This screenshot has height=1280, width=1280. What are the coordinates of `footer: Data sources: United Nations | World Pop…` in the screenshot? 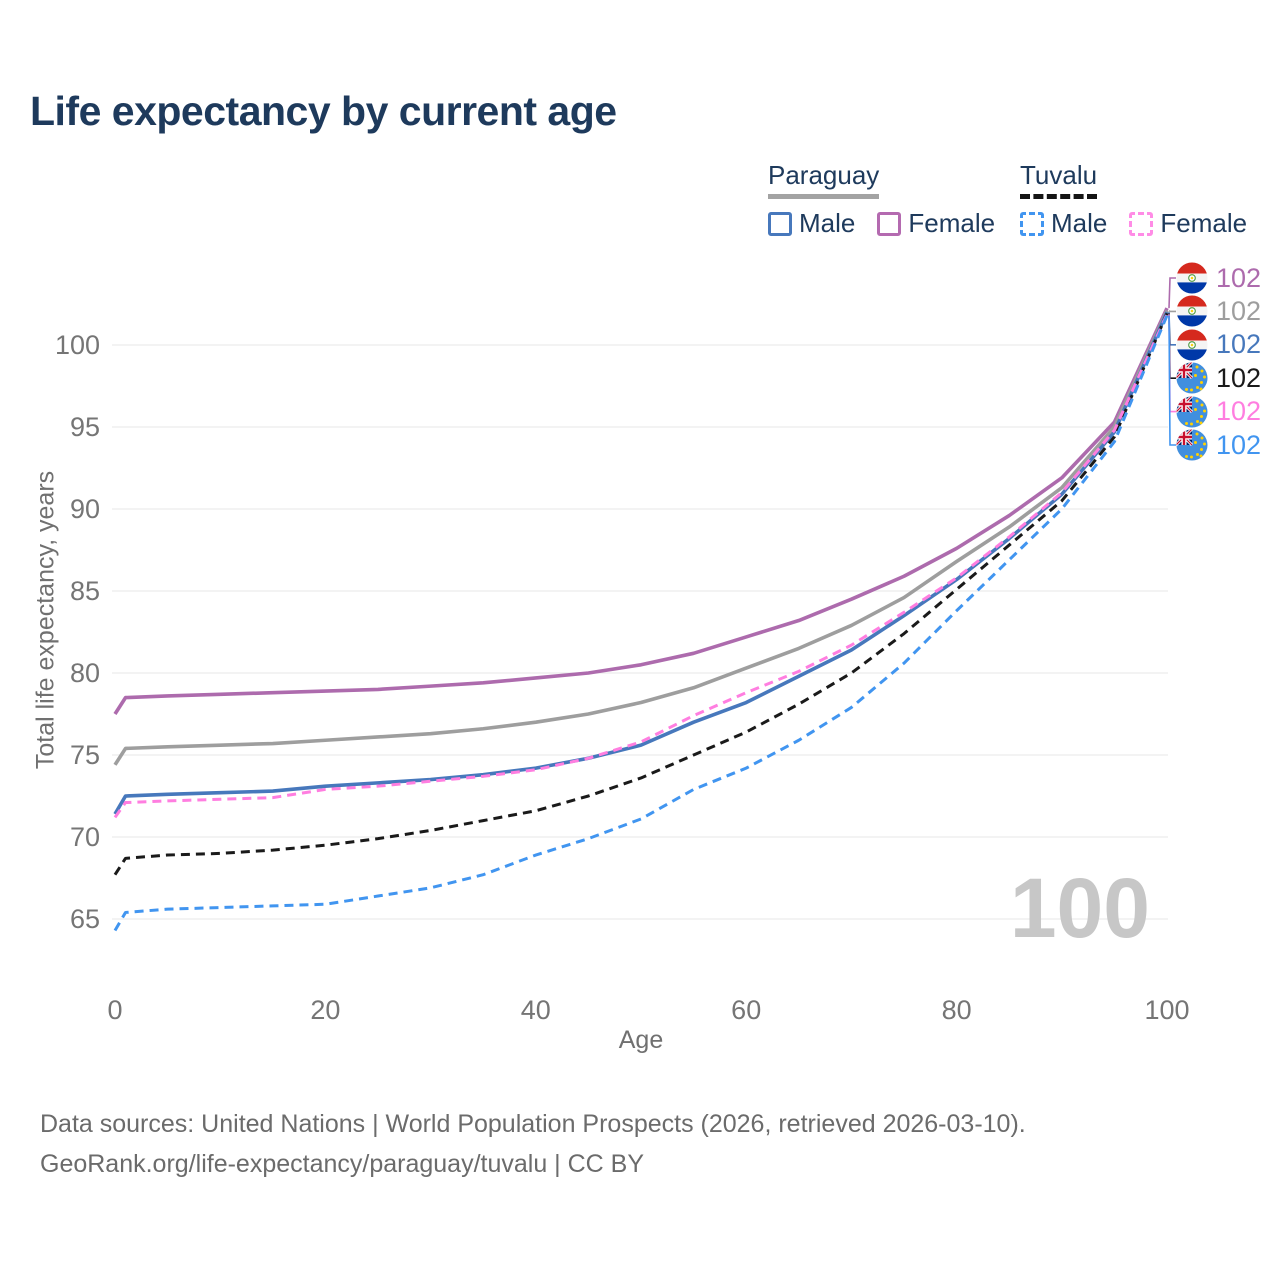 It's located at (533, 1144).